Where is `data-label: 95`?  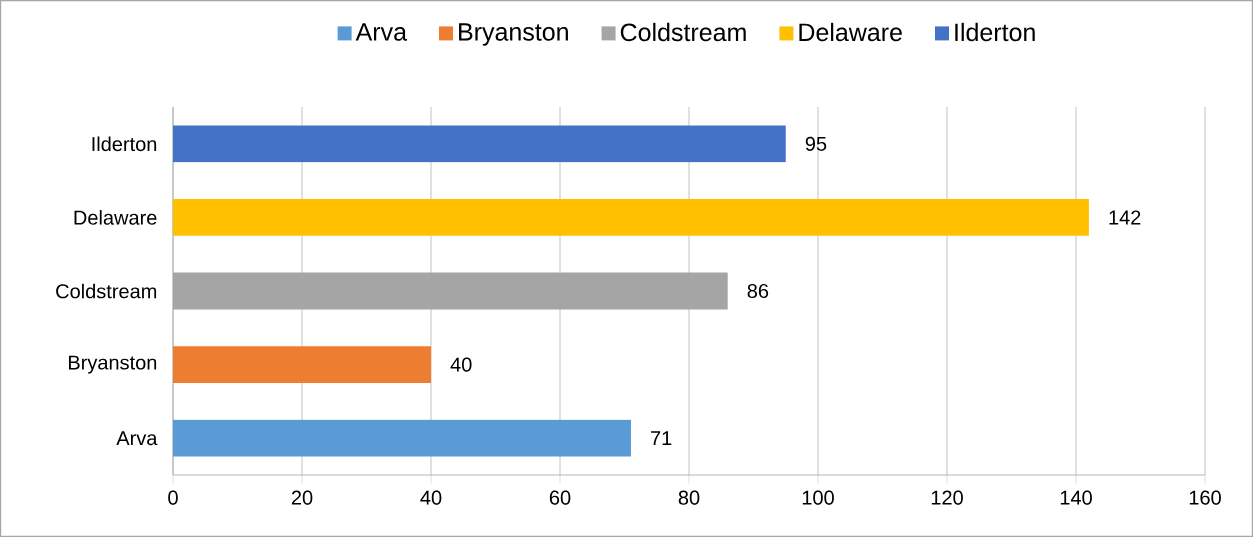
data-label: 95 is located at coordinates (816, 143).